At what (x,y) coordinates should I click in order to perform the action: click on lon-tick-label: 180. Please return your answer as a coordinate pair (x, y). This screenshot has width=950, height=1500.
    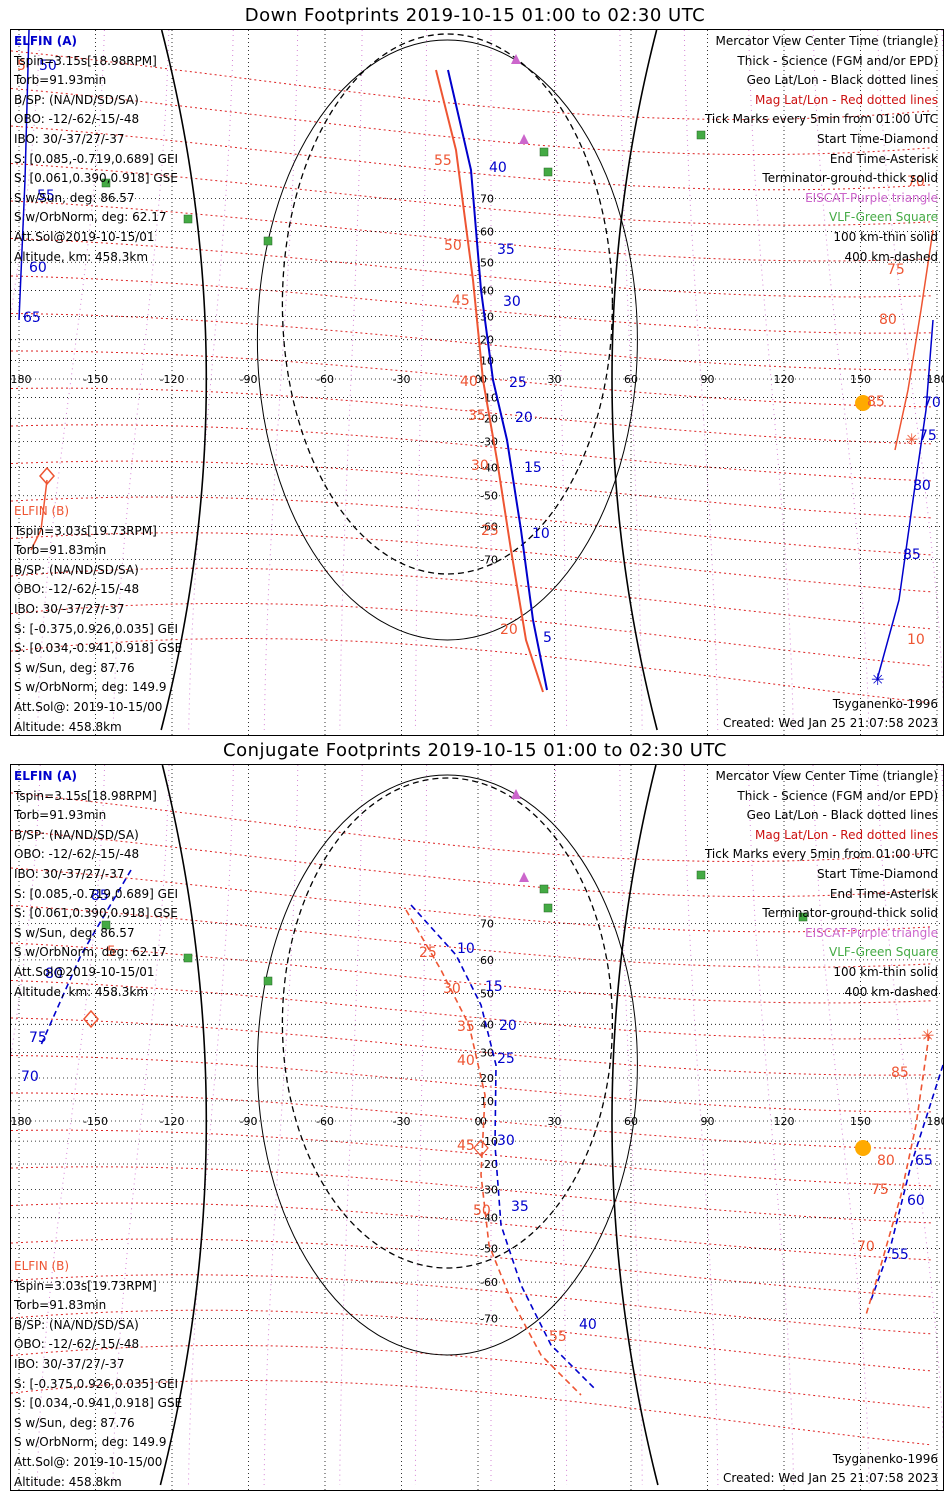
    Looking at the image, I should click on (935, 379).